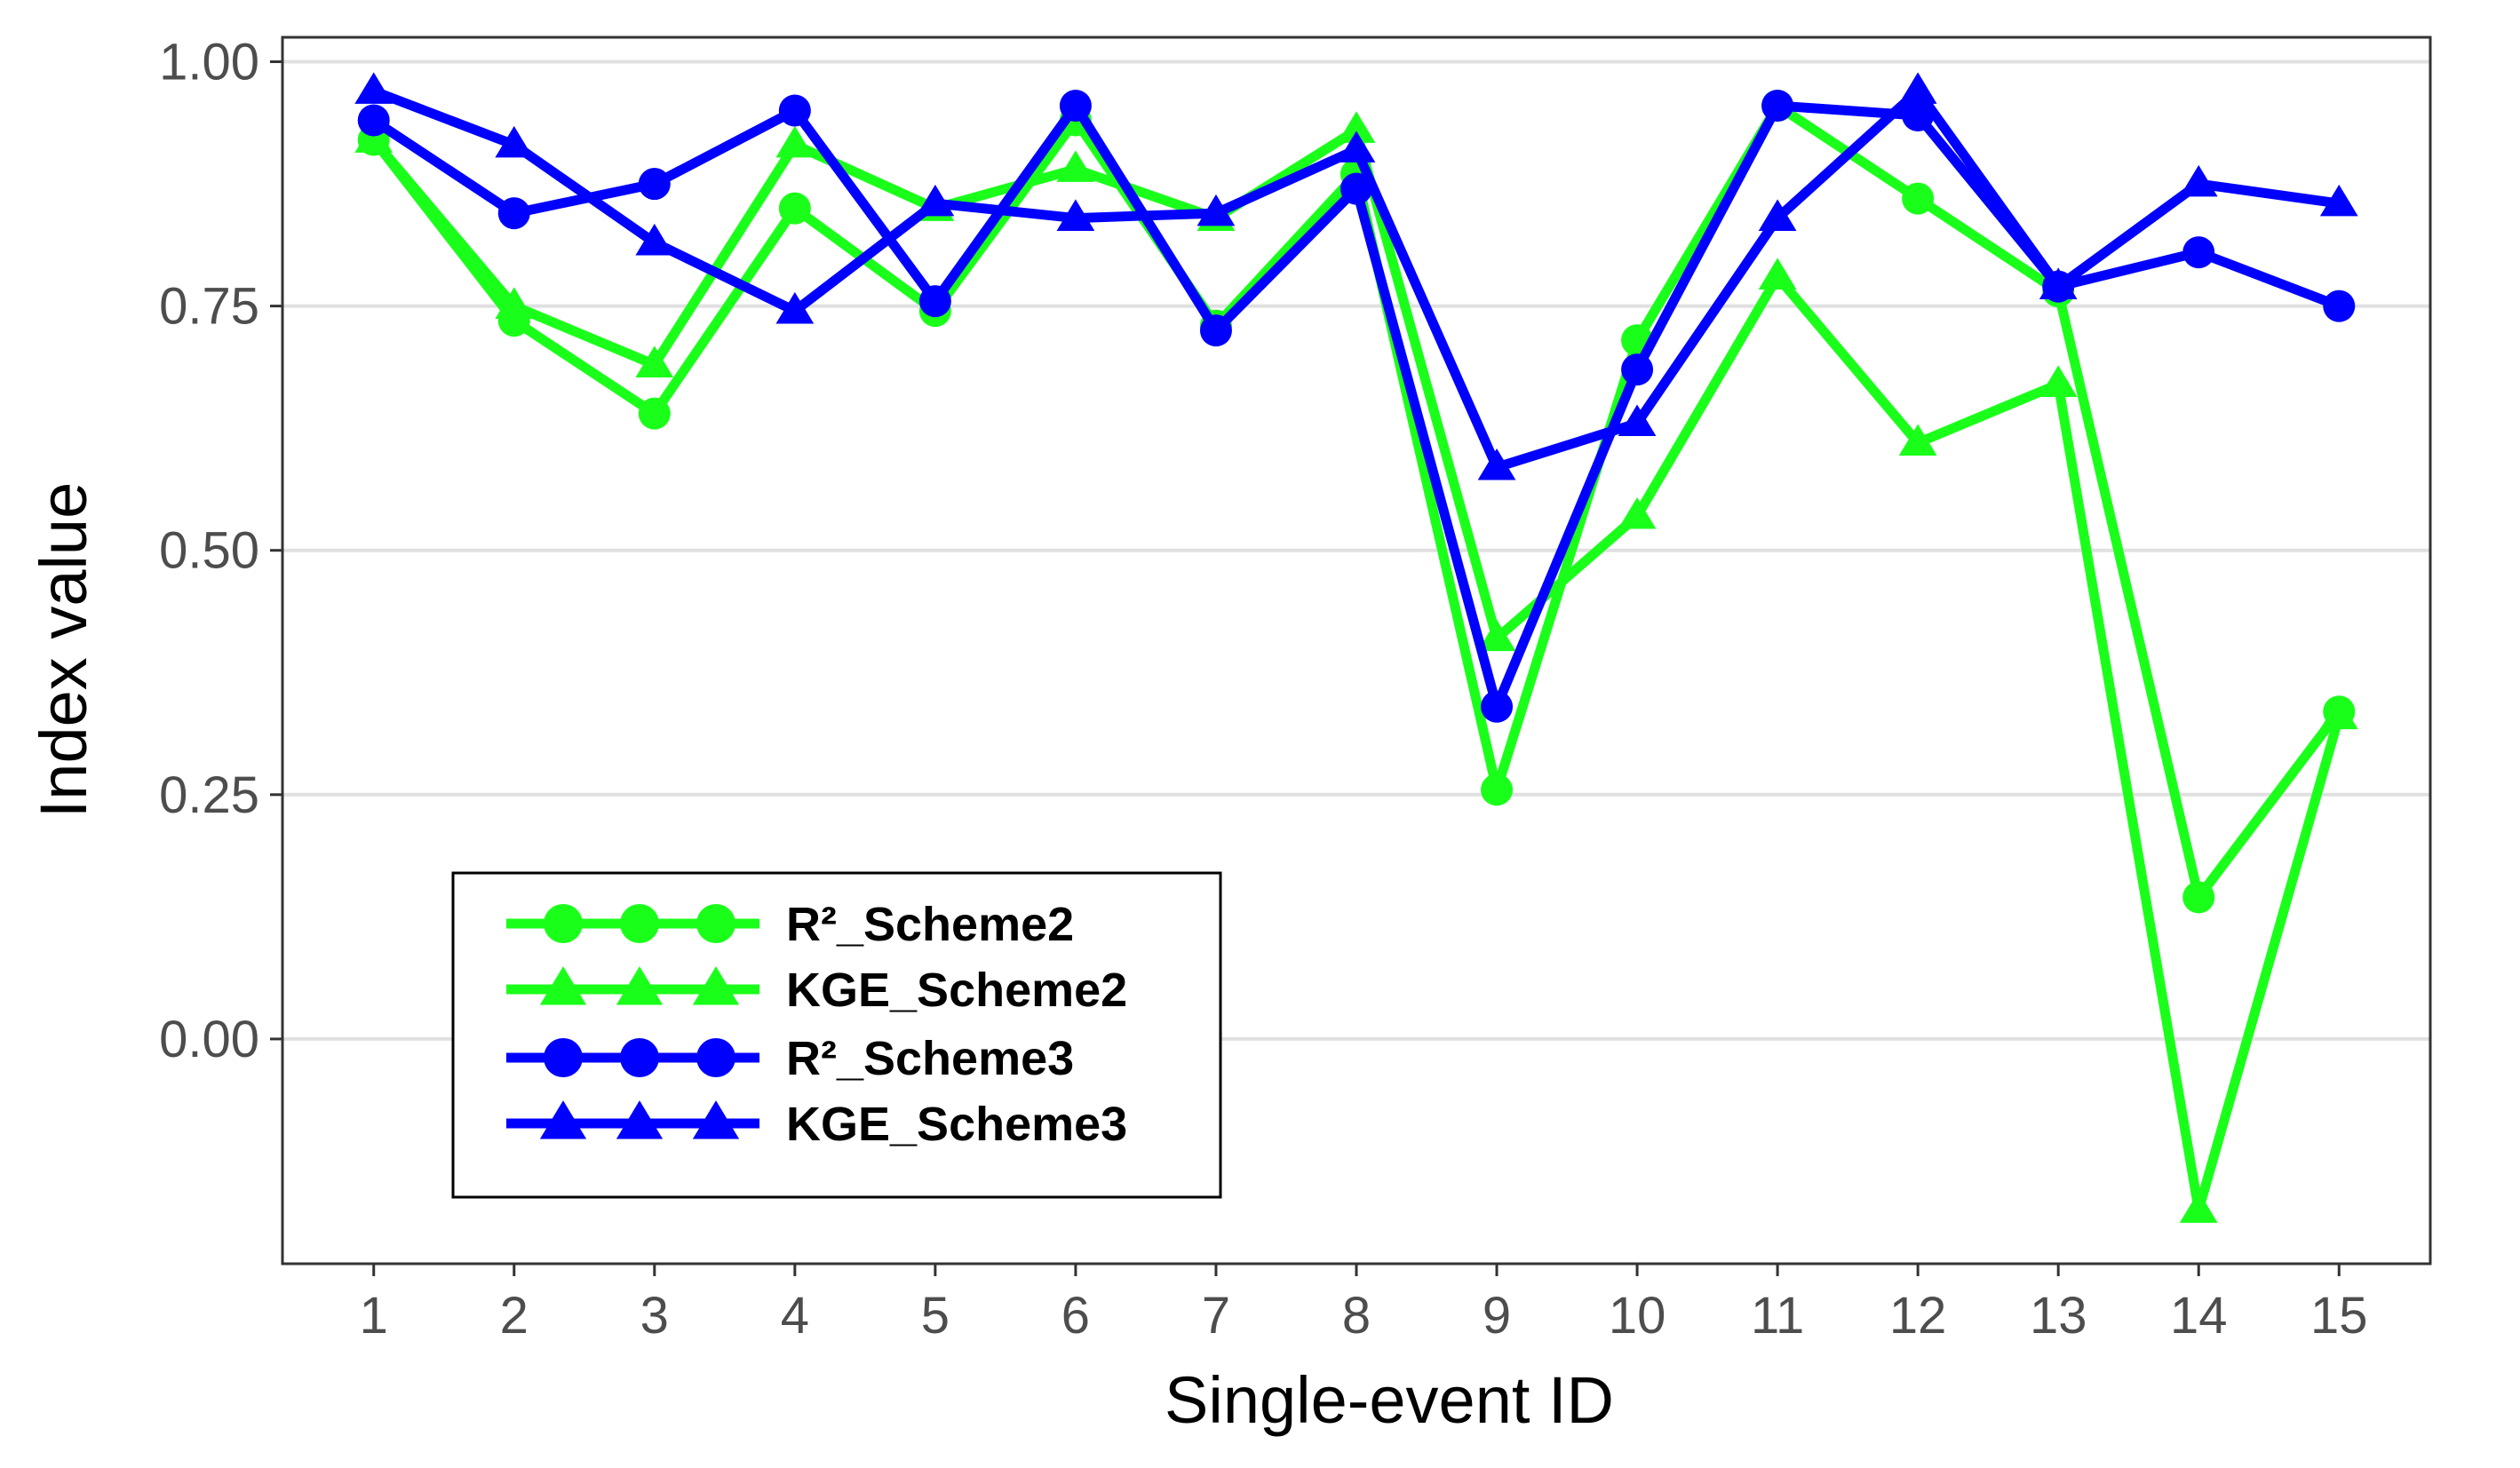  Describe the element at coordinates (209, 551) in the screenshot. I see `y-tick-label: 0.50` at that location.